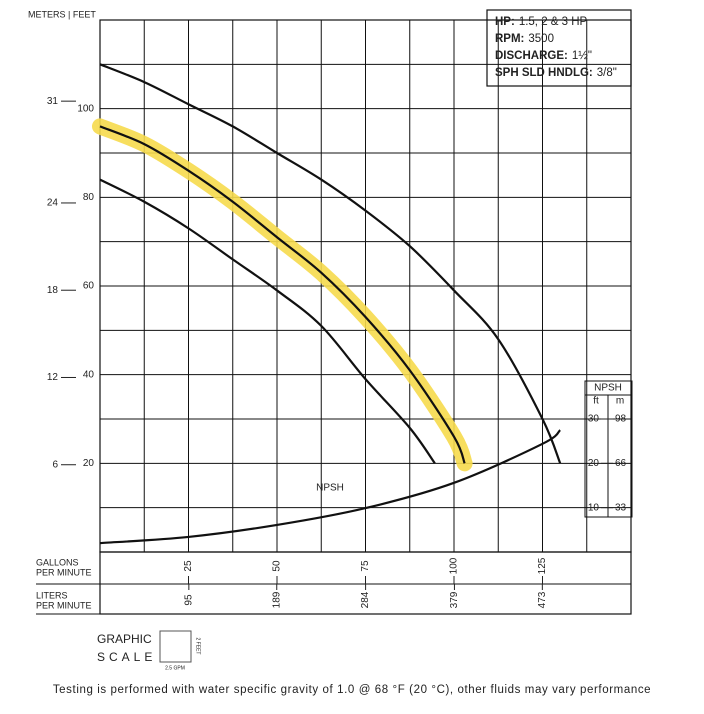 Image resolution: width=704 pixels, height=714 pixels. What do you see at coordinates (188, 566) in the screenshot?
I see `x-tick-label: 25` at bounding box center [188, 566].